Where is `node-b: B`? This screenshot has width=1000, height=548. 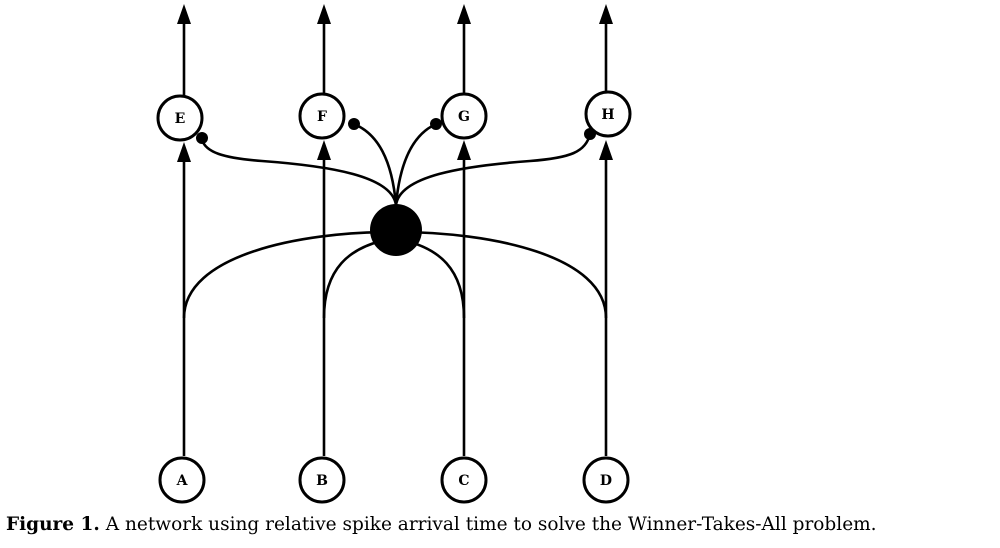
node-b: B is located at coordinates (322, 480).